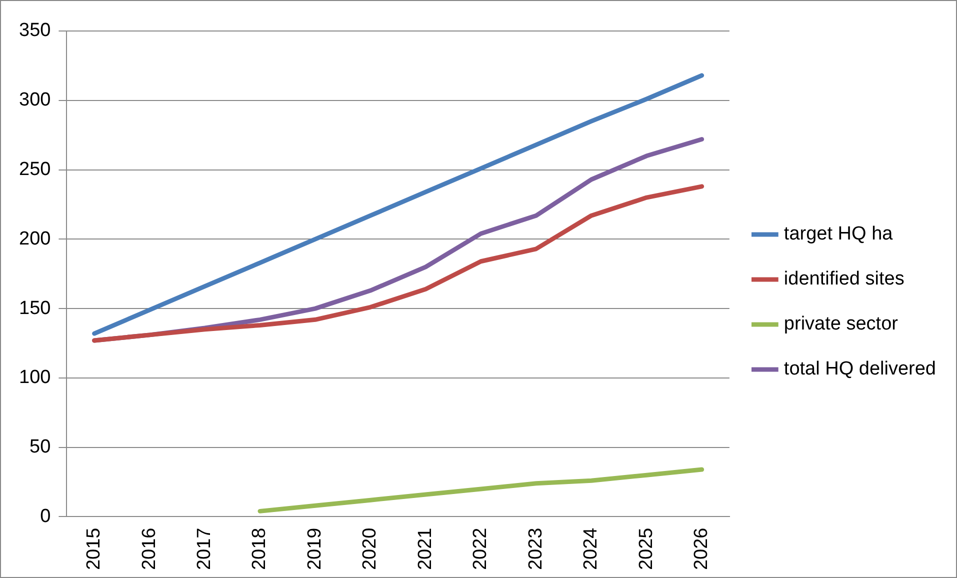 The width and height of the screenshot is (957, 578). Describe the element at coordinates (481, 549) in the screenshot. I see `x-tick-label: 2022` at that location.